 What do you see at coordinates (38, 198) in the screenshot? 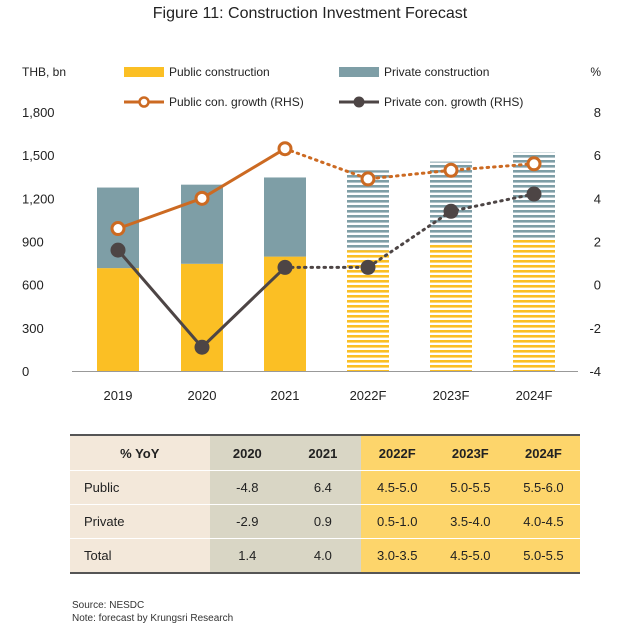
I see `y-left-tick-label: 1,200` at bounding box center [38, 198].